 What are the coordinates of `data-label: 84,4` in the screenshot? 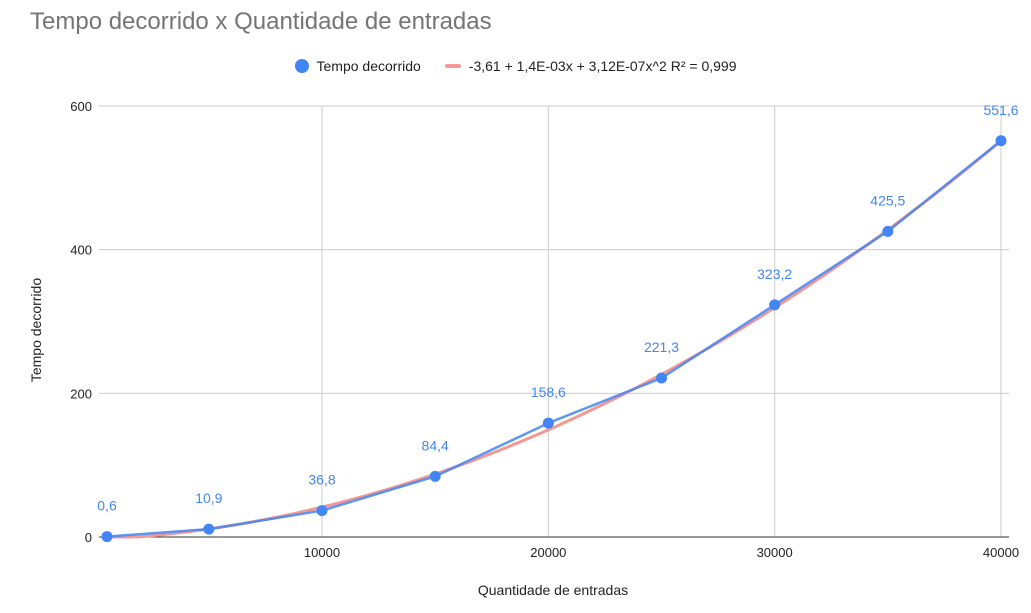 It's located at (435, 445).